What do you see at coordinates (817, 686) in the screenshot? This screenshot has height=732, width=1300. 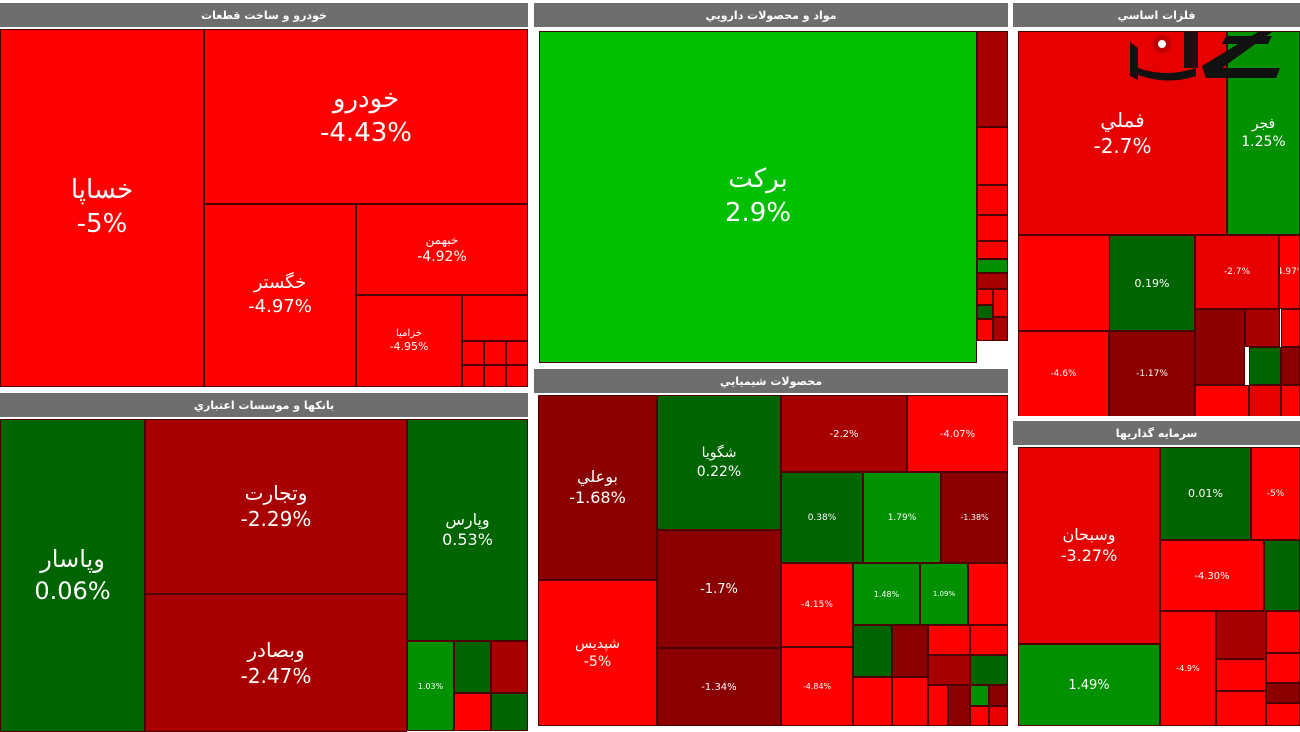 I see `treemap-tile: -4.84%` at bounding box center [817, 686].